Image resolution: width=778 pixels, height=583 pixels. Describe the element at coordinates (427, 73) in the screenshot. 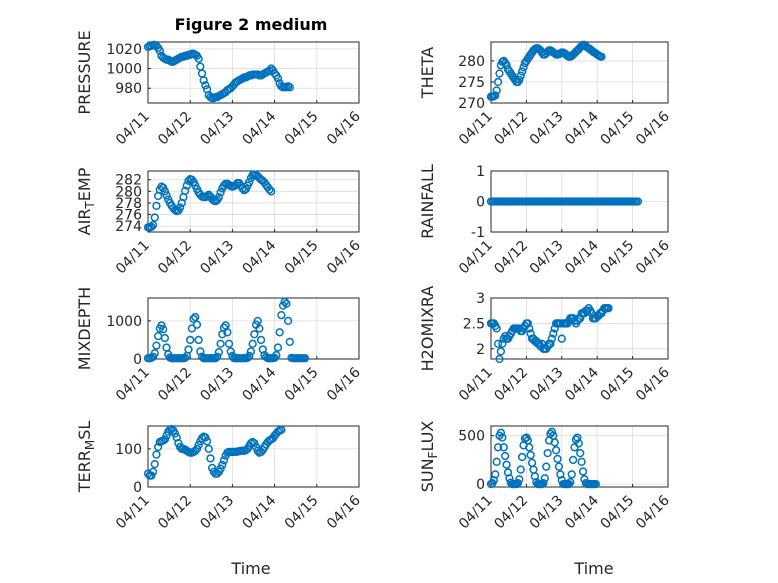

I see `y-axis-label: THETA` at that location.